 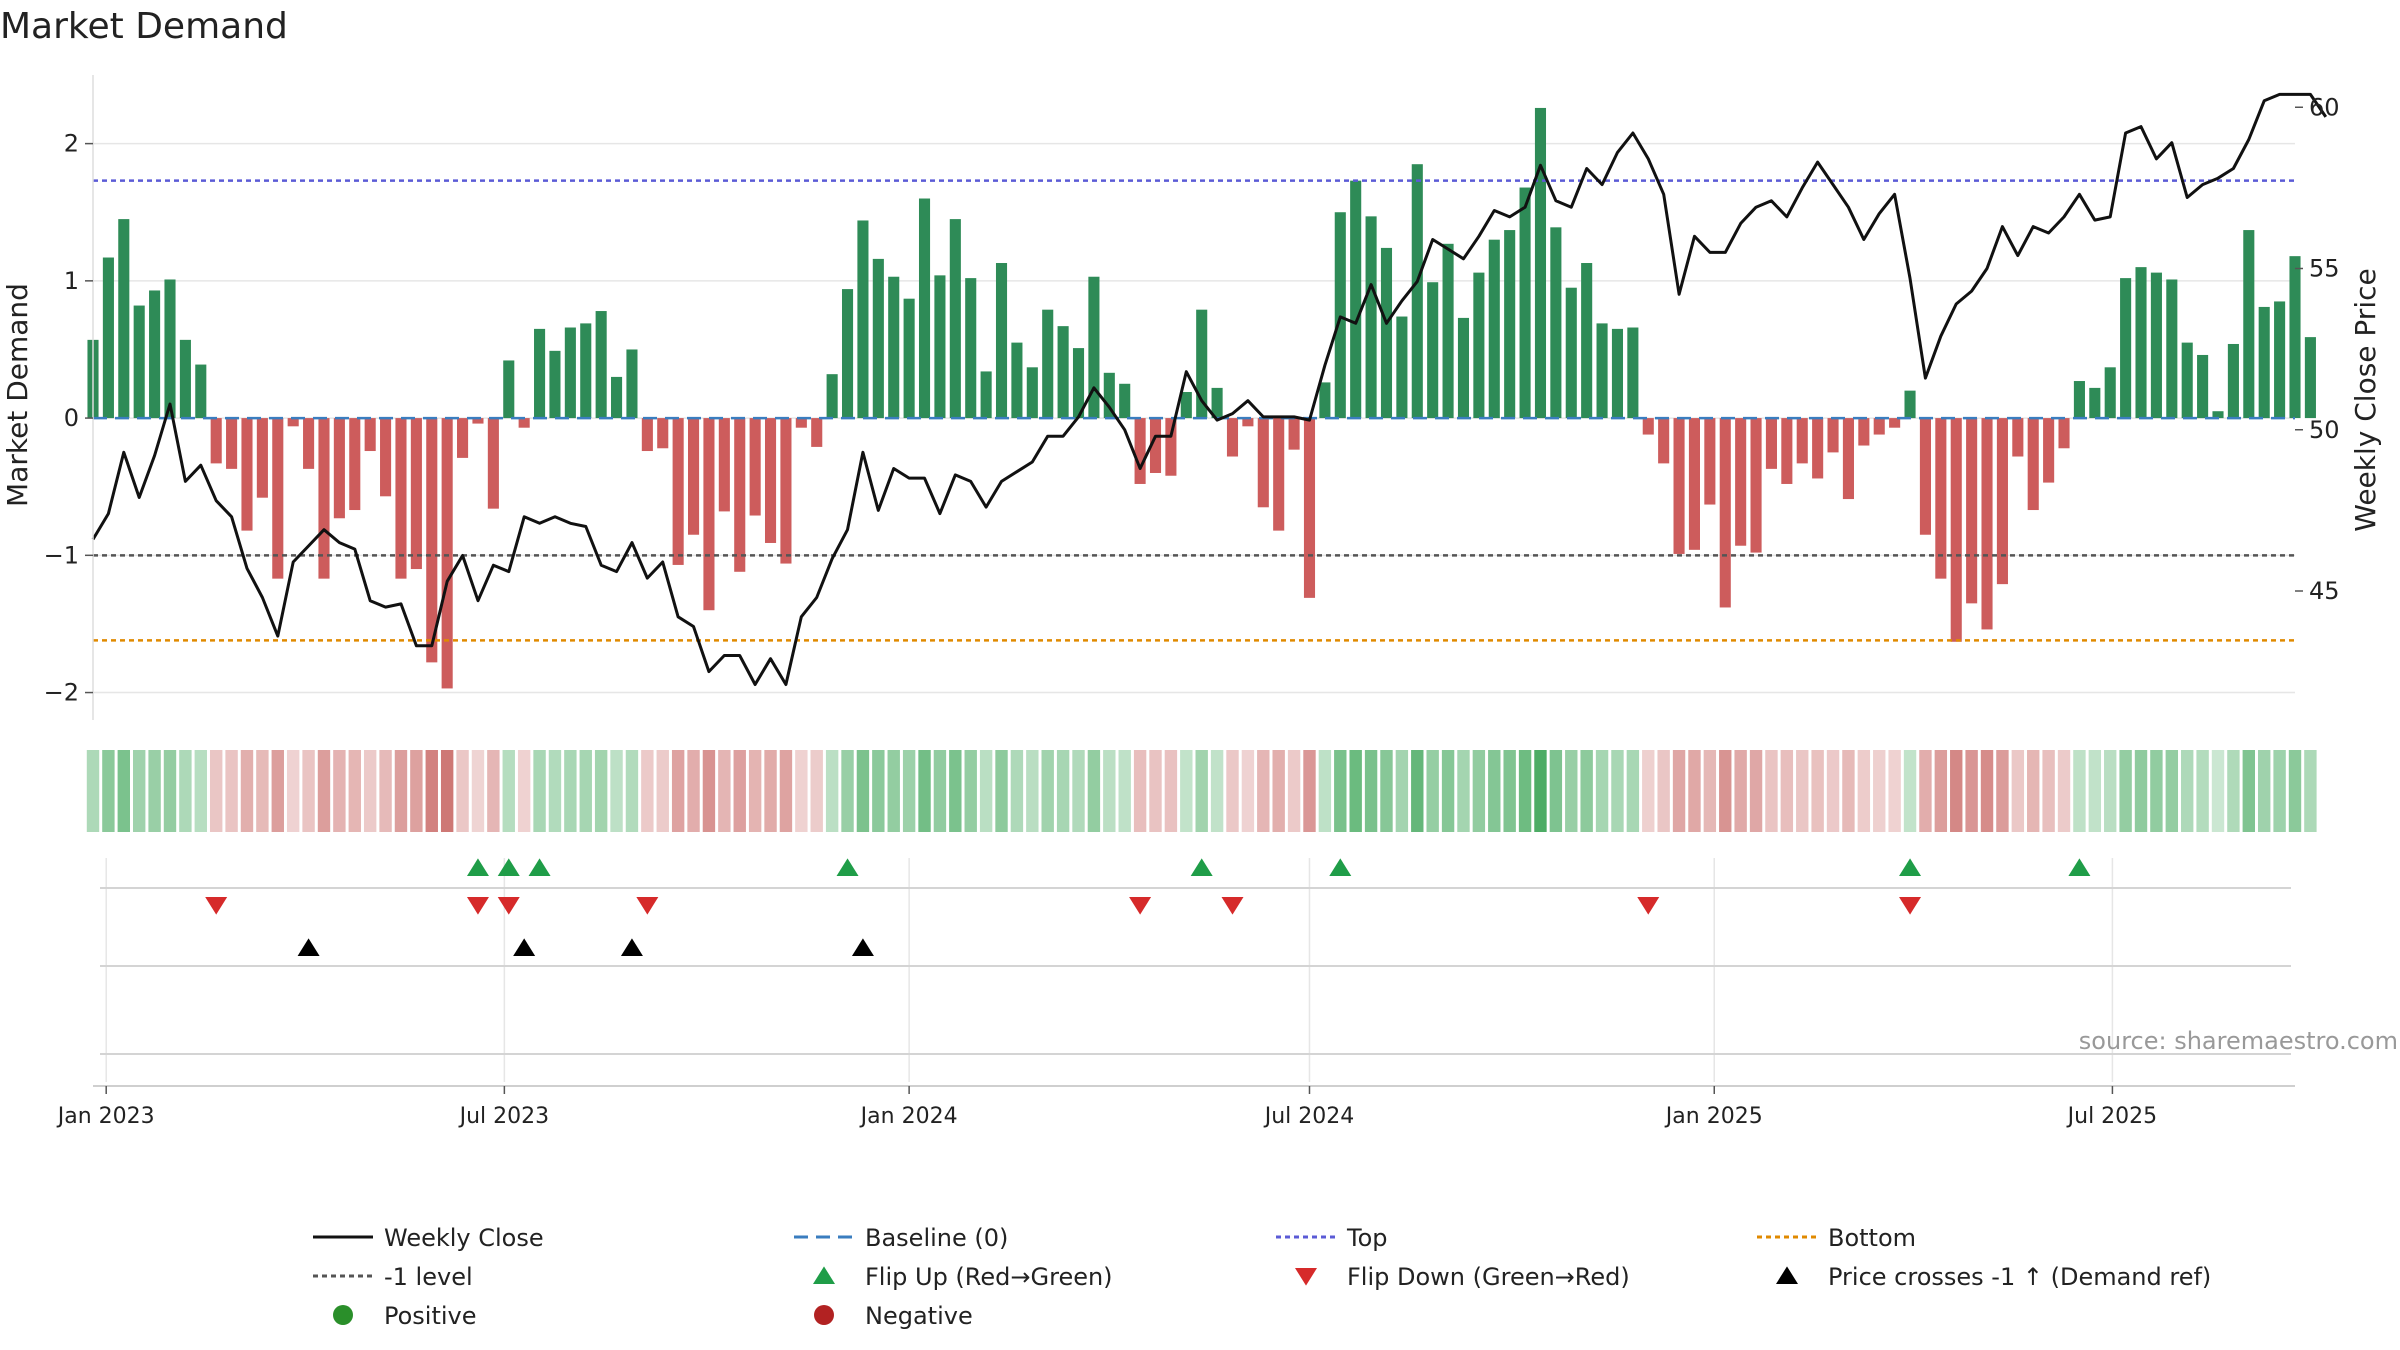 I want to click on price-cross-marker, so click(x=524, y=947).